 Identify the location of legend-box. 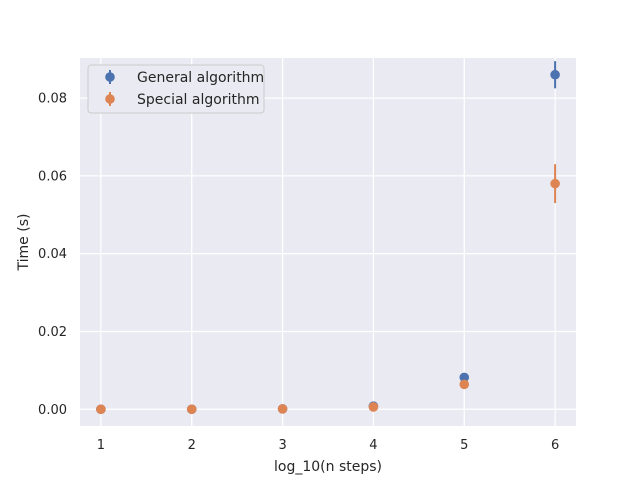
(176, 89).